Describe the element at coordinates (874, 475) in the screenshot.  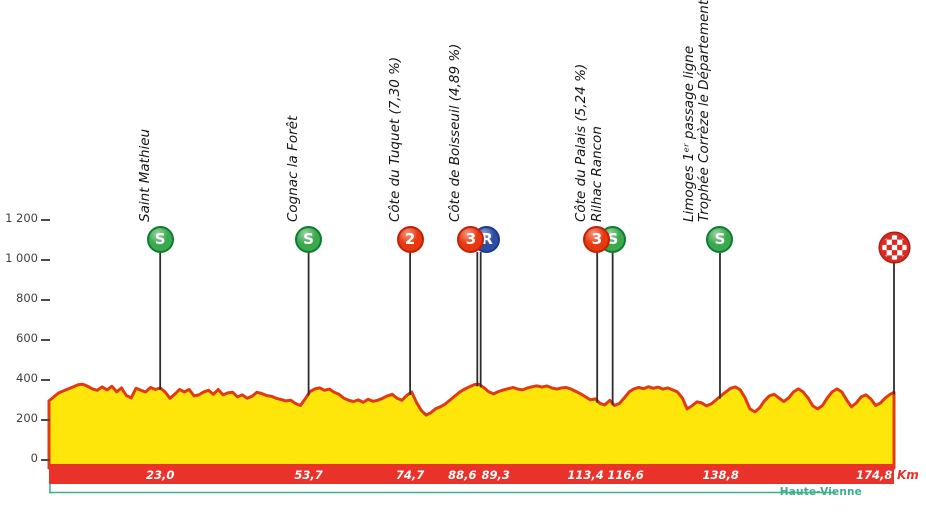
I see `km-label: 174,8` at that location.